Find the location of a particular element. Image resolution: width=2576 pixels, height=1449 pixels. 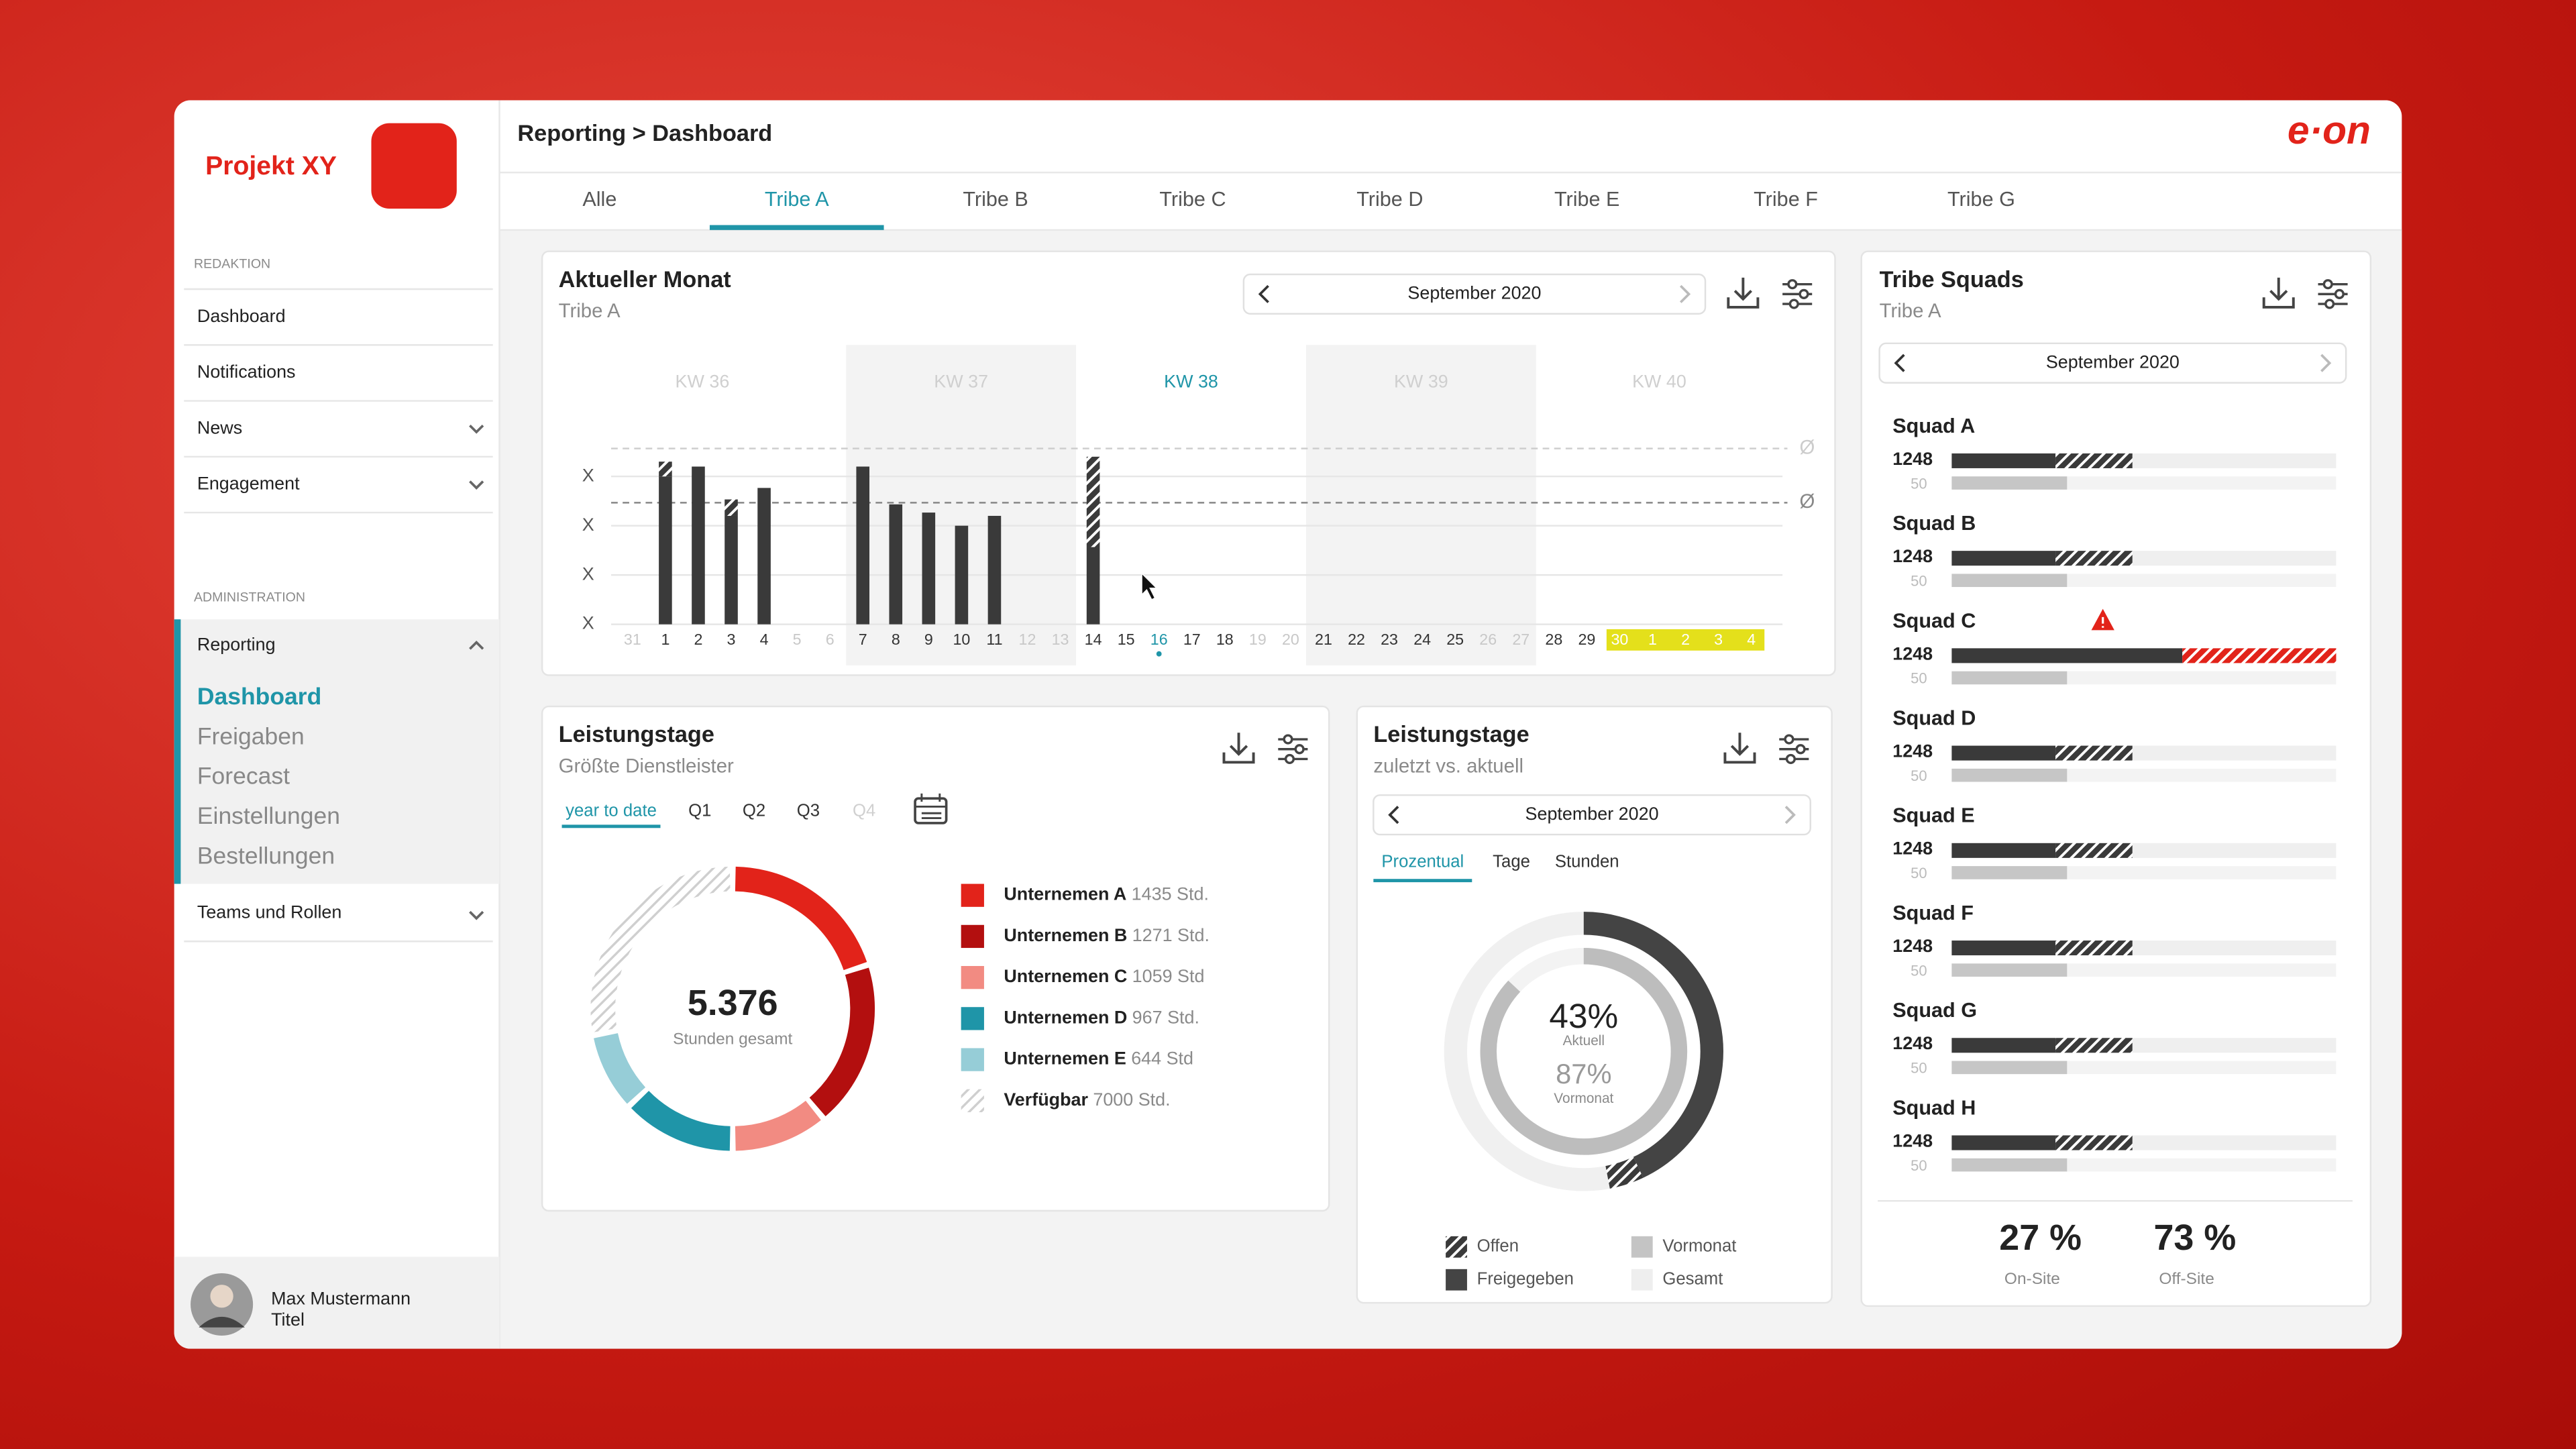

nav-item: Dashboard is located at coordinates (241, 316).